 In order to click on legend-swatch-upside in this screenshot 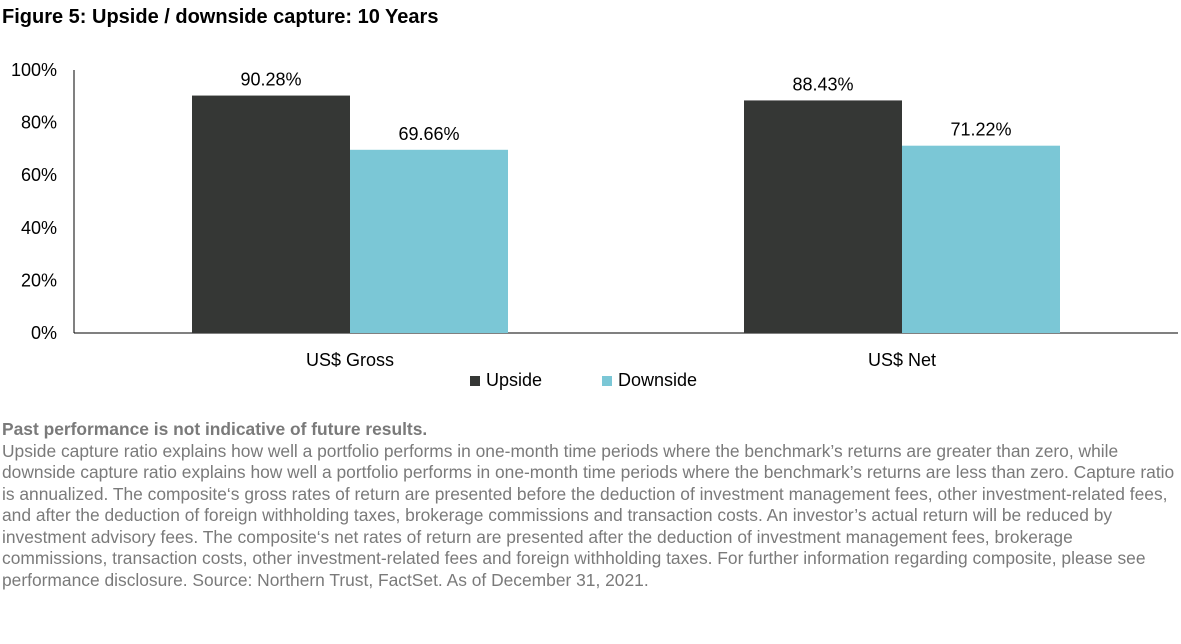, I will do `click(475, 380)`.